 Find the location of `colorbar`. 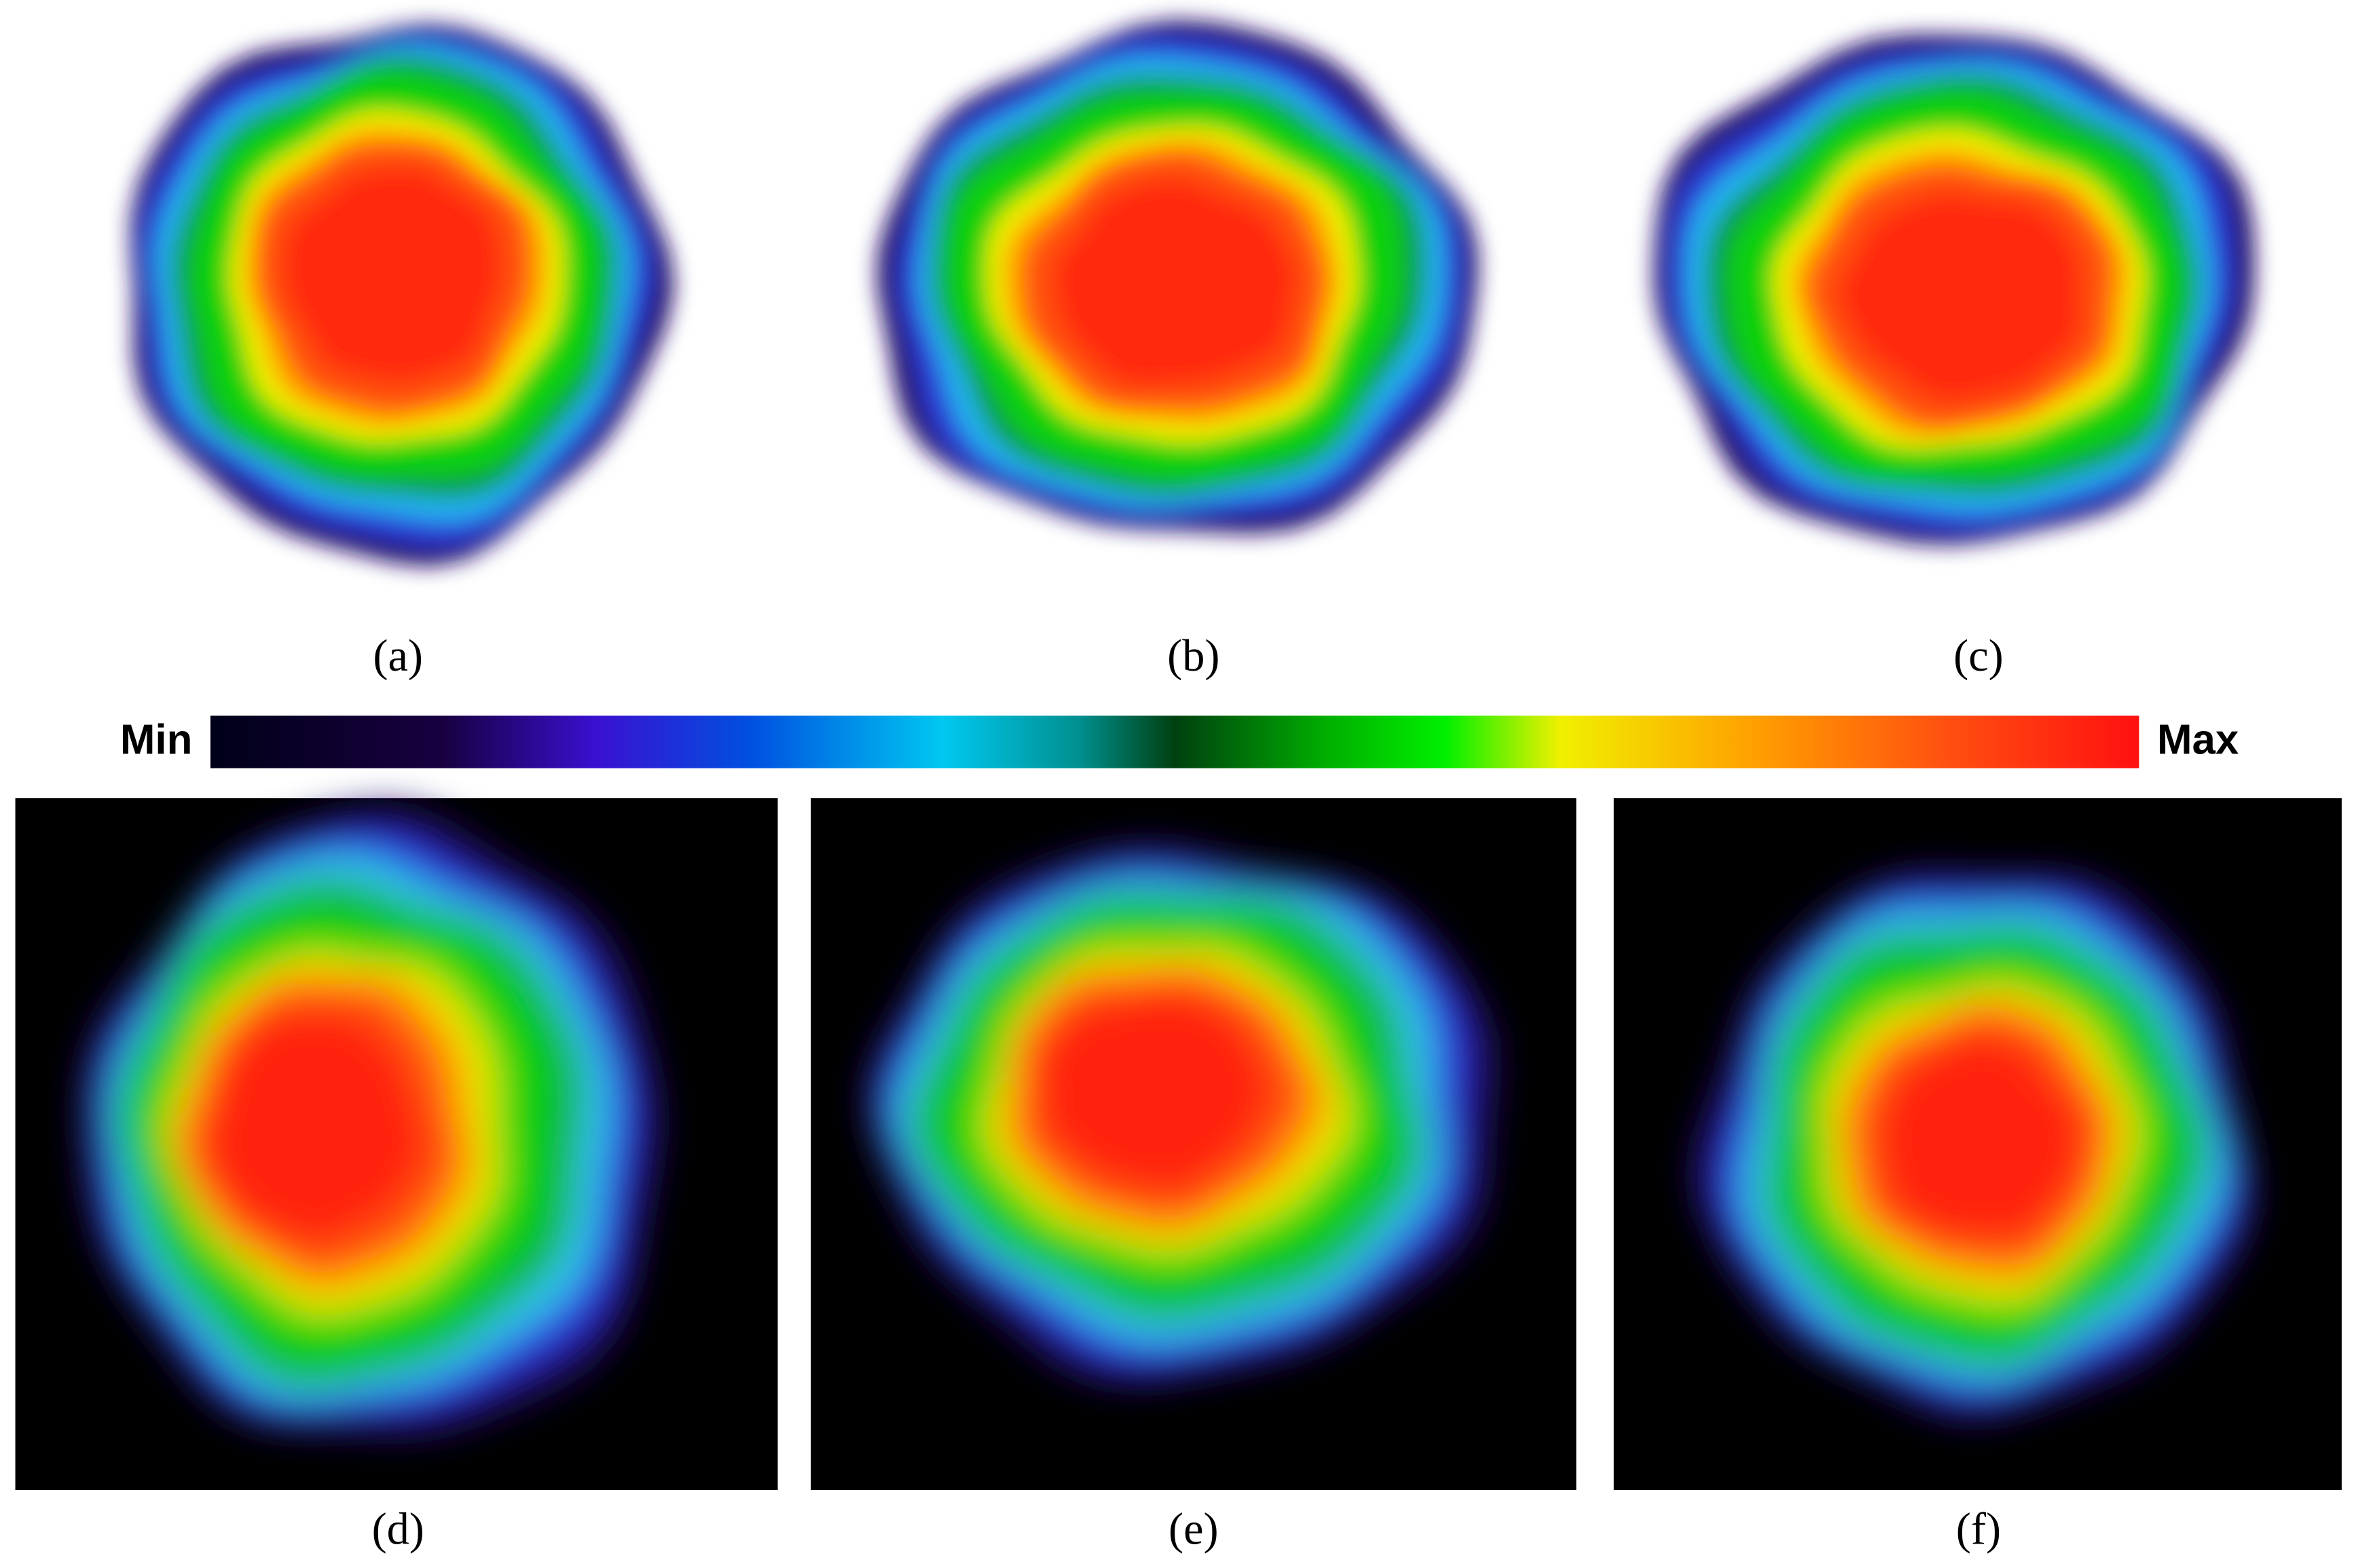

colorbar is located at coordinates (1174, 742).